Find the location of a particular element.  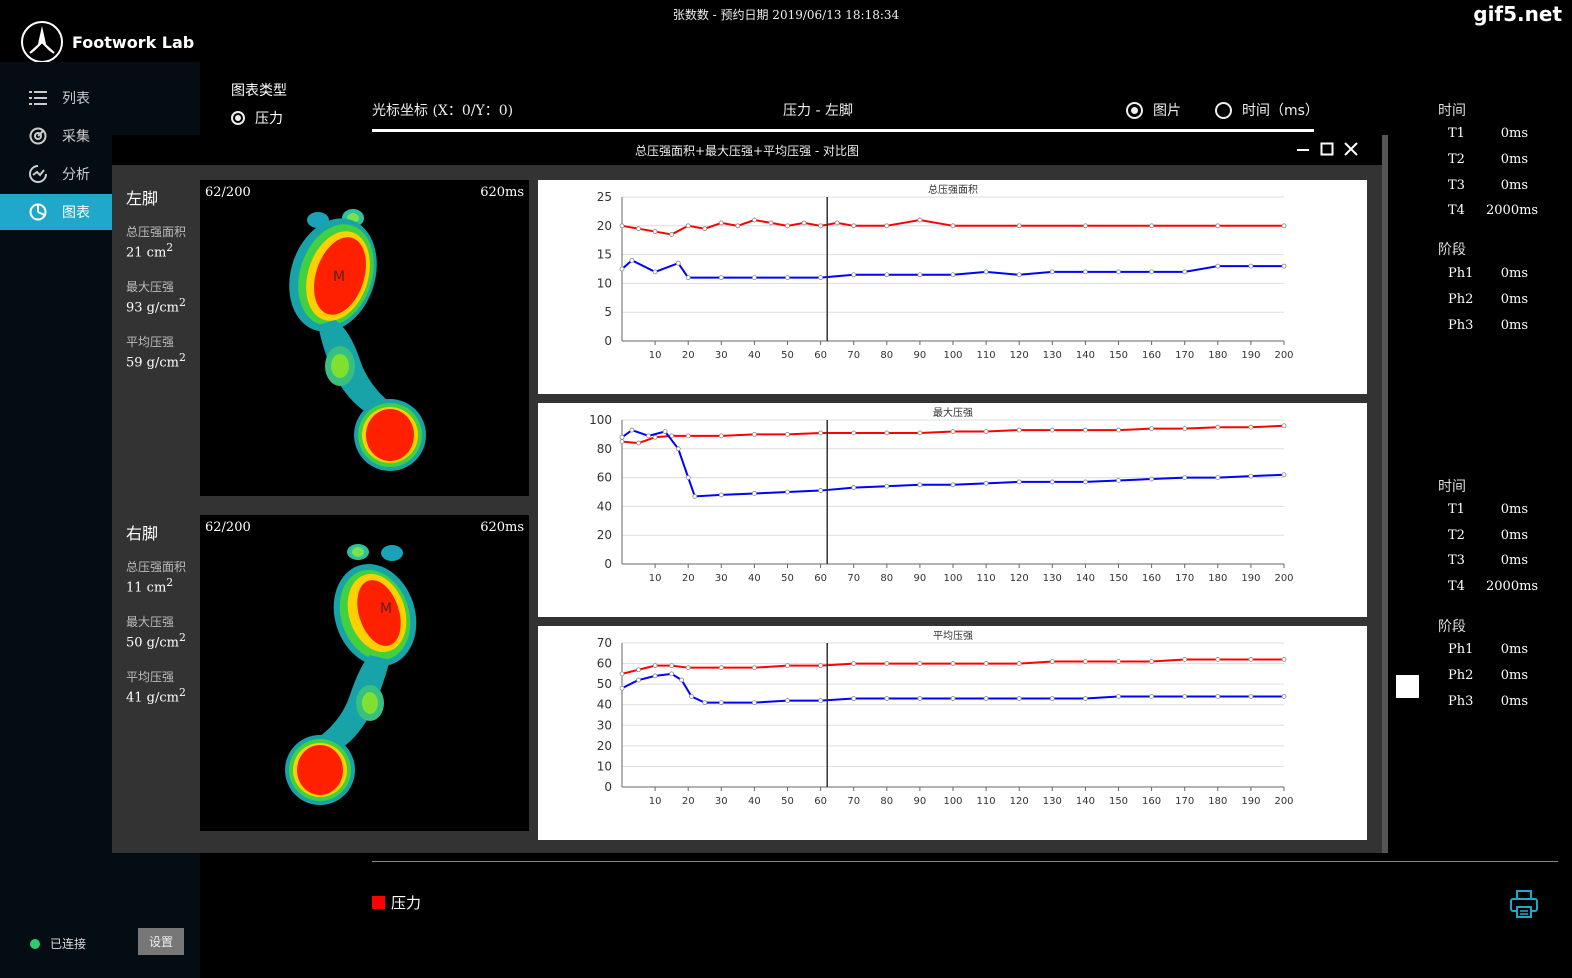

radio-mode-time: 时间（ms） is located at coordinates (1267, 110).